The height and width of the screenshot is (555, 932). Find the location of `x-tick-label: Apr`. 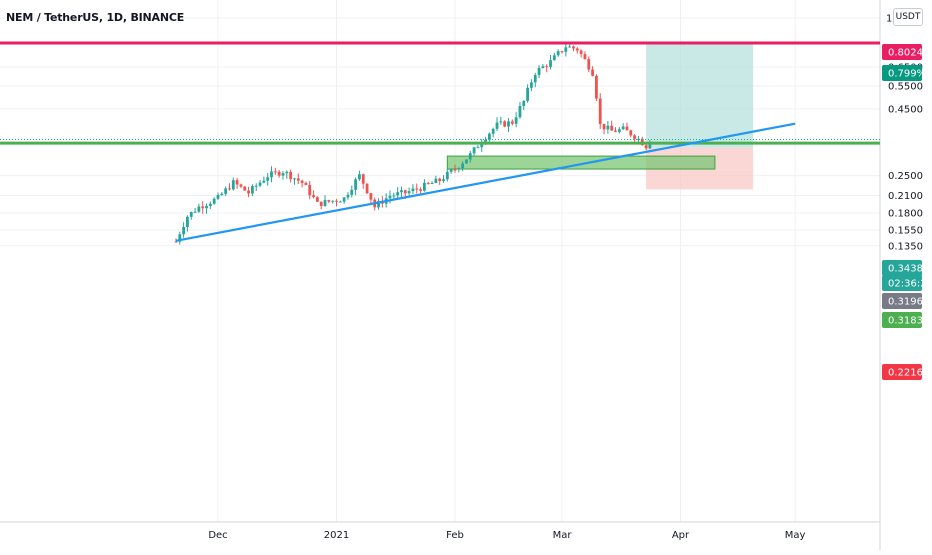

x-tick-label: Apr is located at coordinates (681, 535).